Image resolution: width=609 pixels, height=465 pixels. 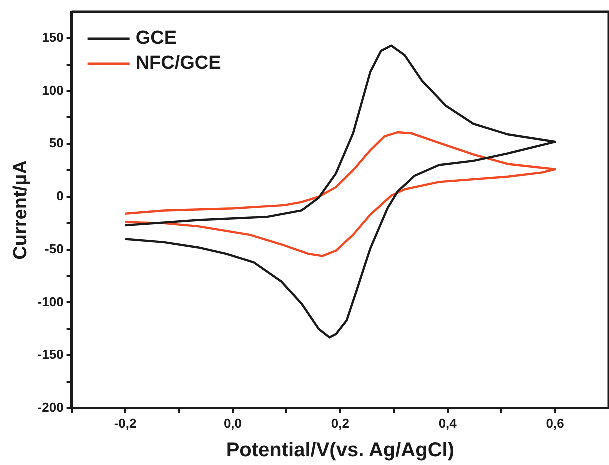 What do you see at coordinates (53, 38) in the screenshot?
I see `y-tick-label: 150` at bounding box center [53, 38].